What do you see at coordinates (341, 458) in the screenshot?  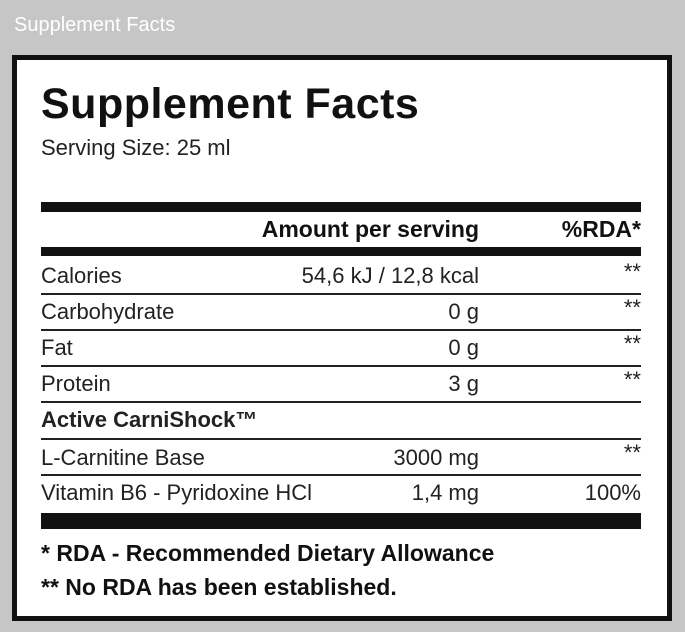 I see `nutrient-row: L-Carnitine Base 3000 mg **` at bounding box center [341, 458].